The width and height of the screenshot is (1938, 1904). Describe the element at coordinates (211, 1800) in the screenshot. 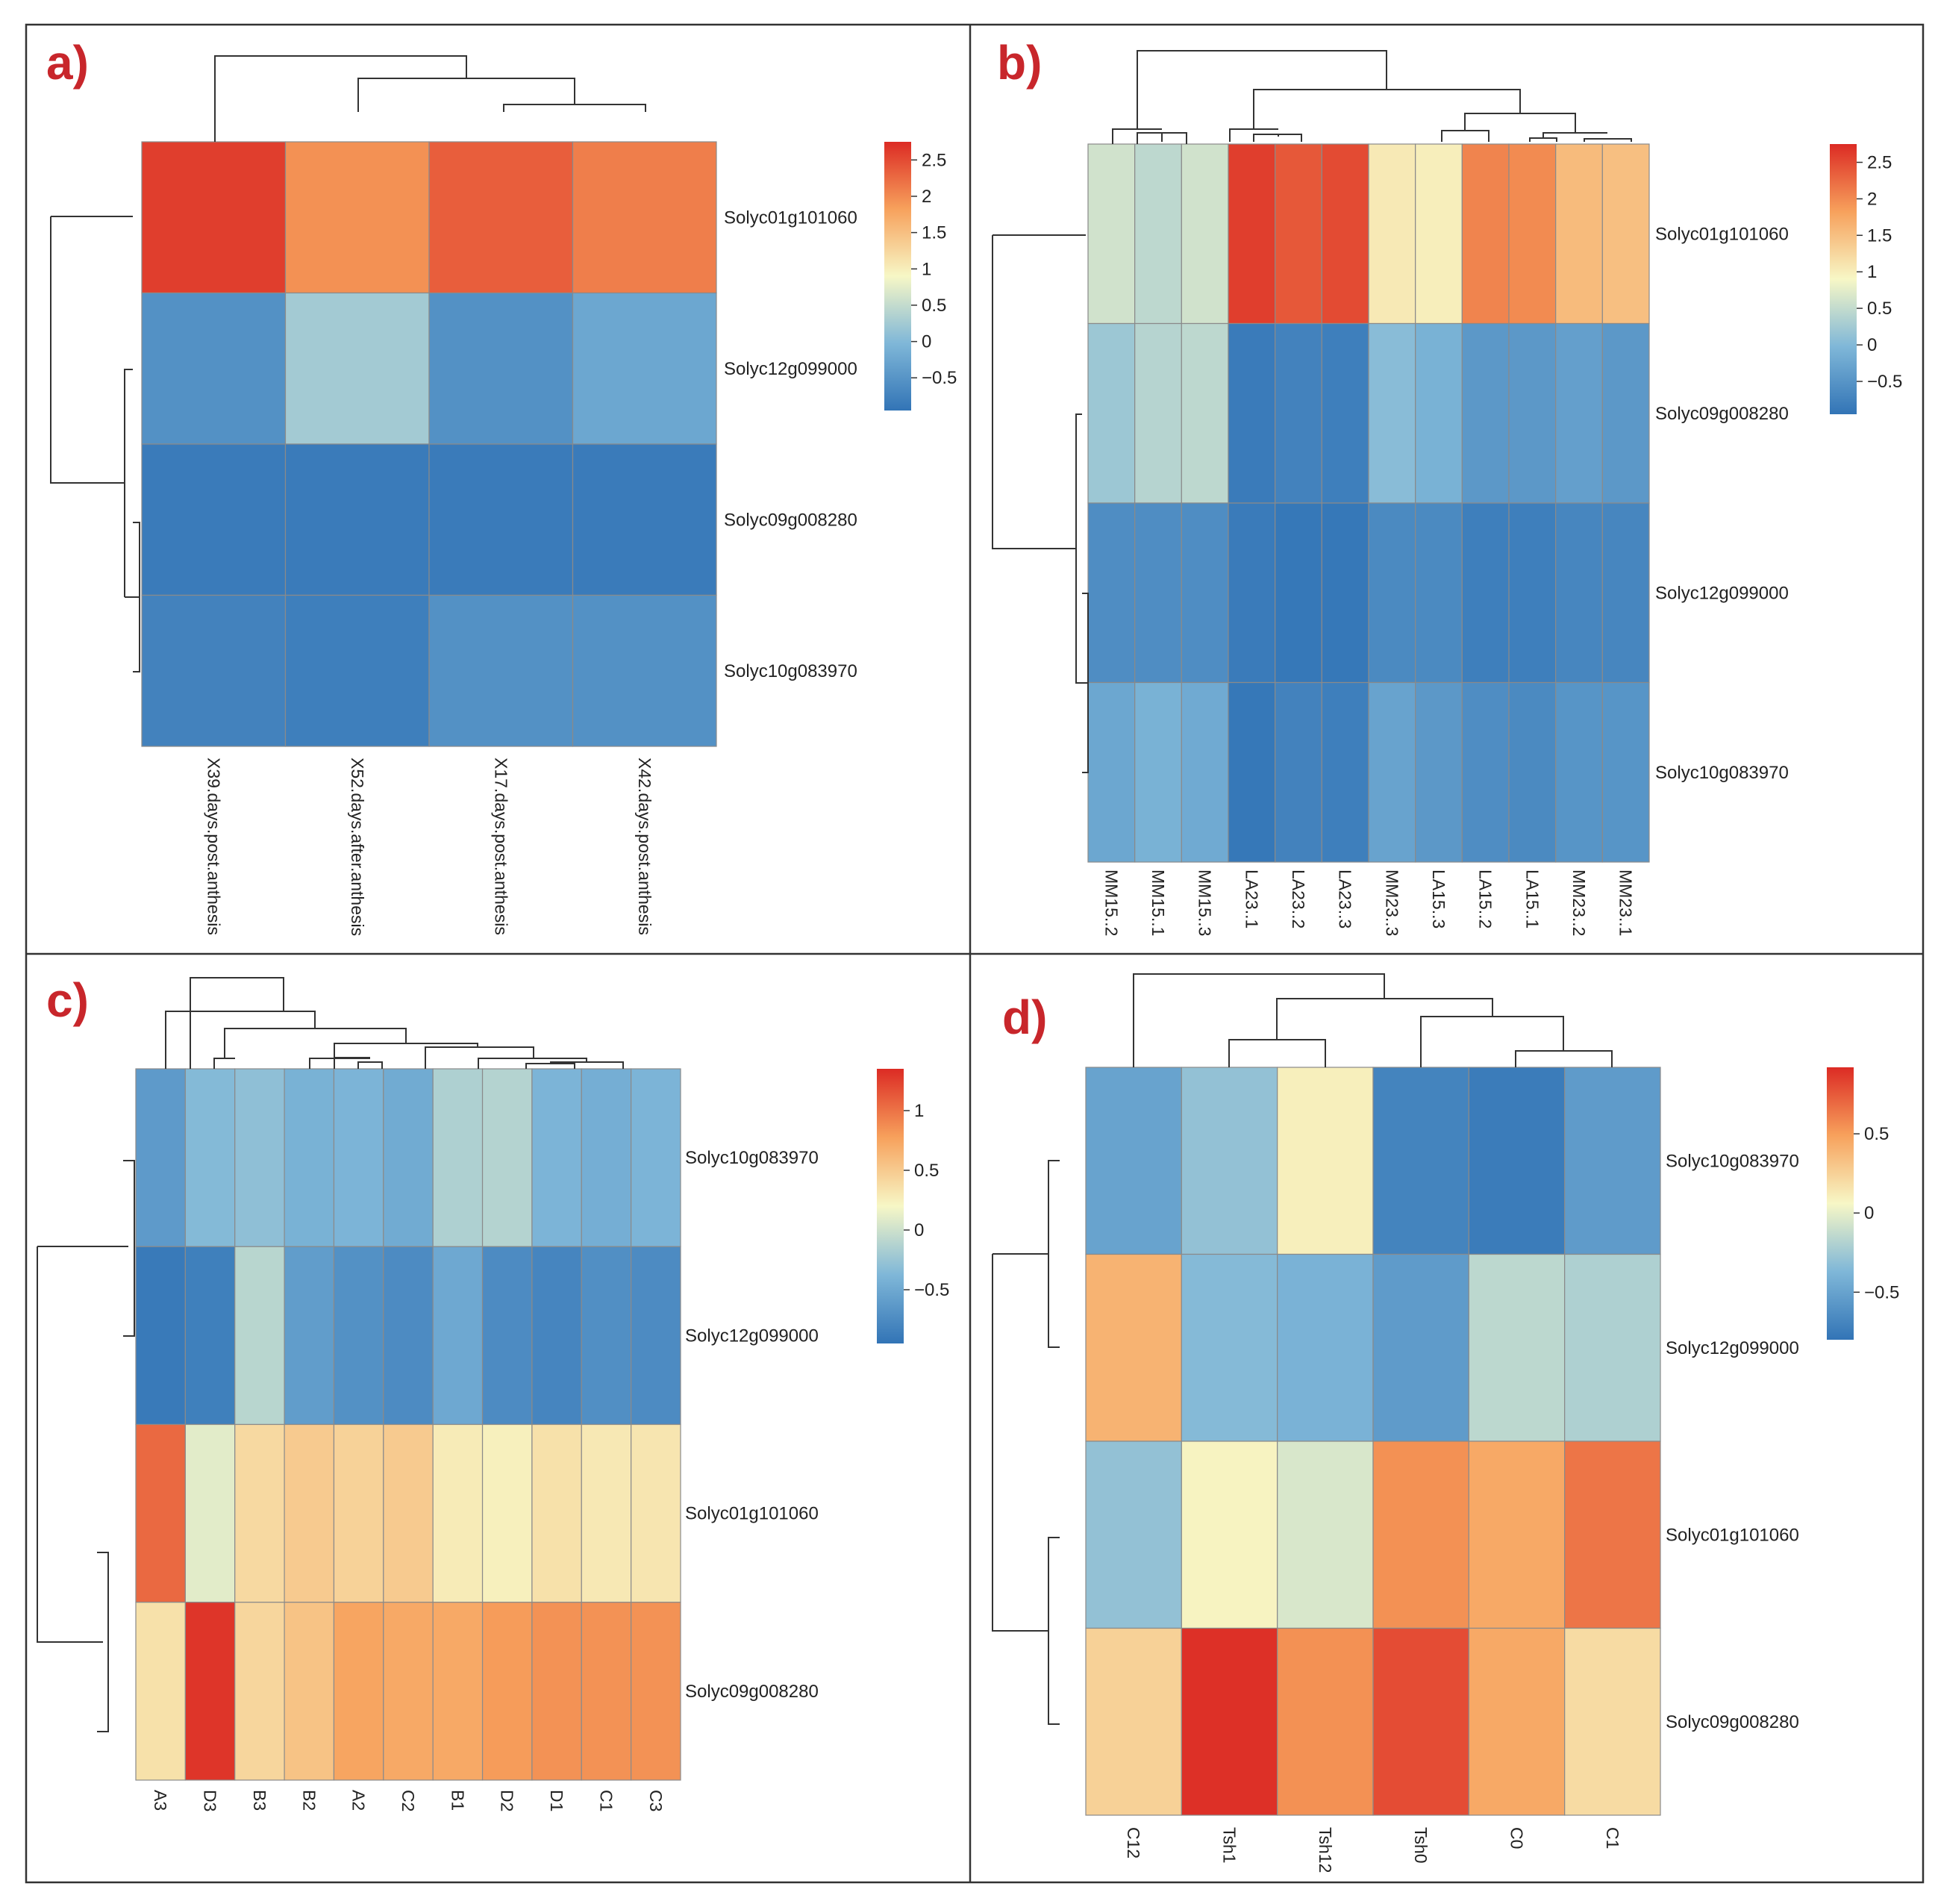

I see `column-label-c-1: D3` at that location.